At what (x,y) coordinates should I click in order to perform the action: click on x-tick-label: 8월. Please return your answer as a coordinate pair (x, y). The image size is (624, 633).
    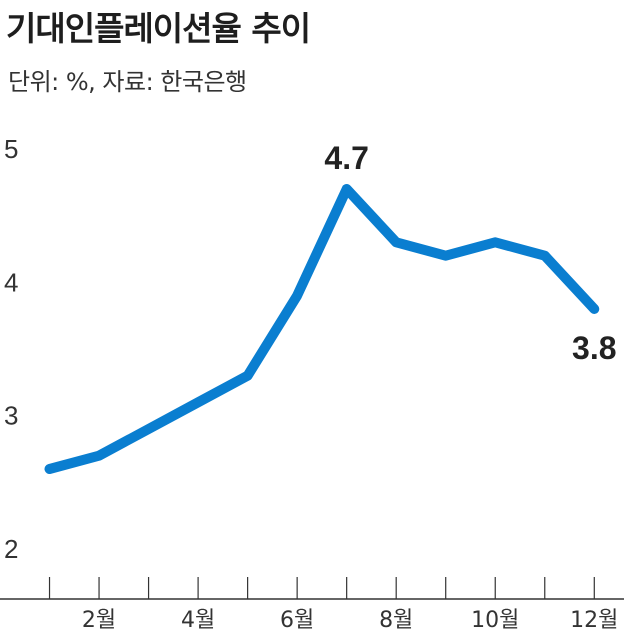
    Looking at the image, I should click on (396, 620).